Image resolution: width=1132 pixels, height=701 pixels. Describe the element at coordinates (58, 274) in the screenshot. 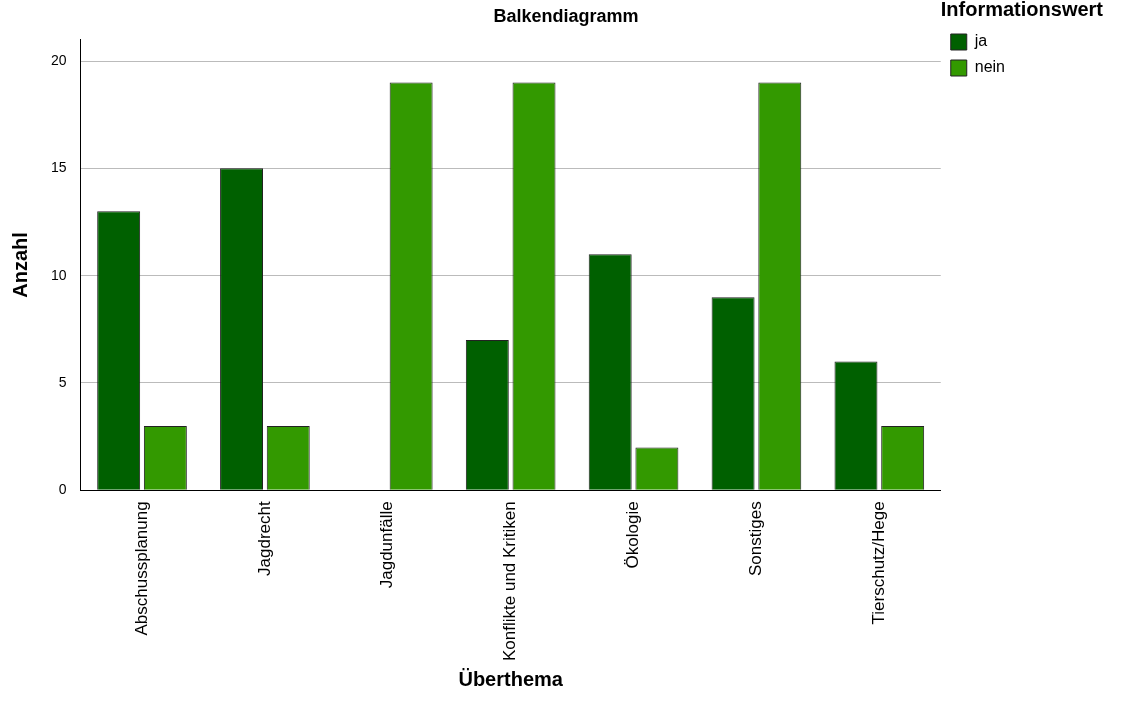

I see `y-tick-label: 10` at that location.